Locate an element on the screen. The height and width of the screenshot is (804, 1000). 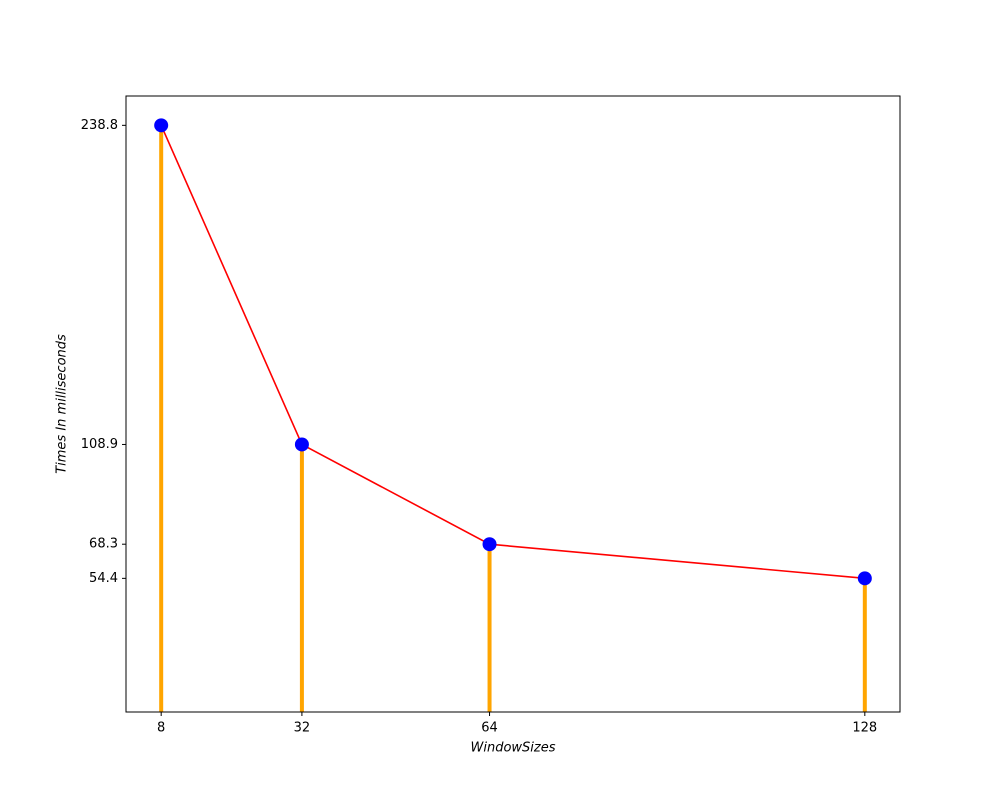
y-axis-label: Times In milliseconds is located at coordinates (62, 404).